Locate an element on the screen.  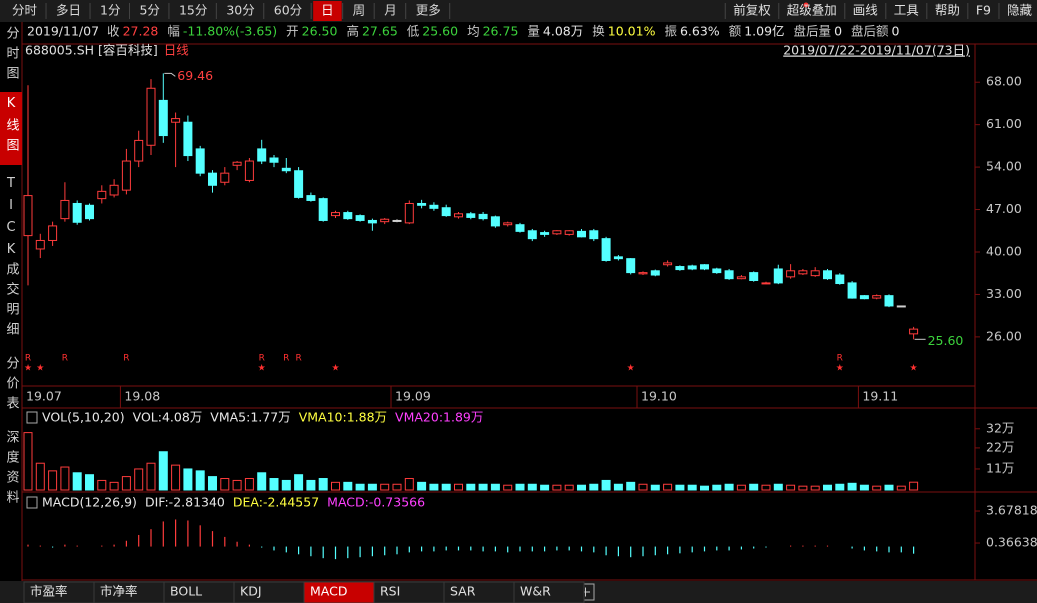
tool-button: 画线 is located at coordinates (866, 10).